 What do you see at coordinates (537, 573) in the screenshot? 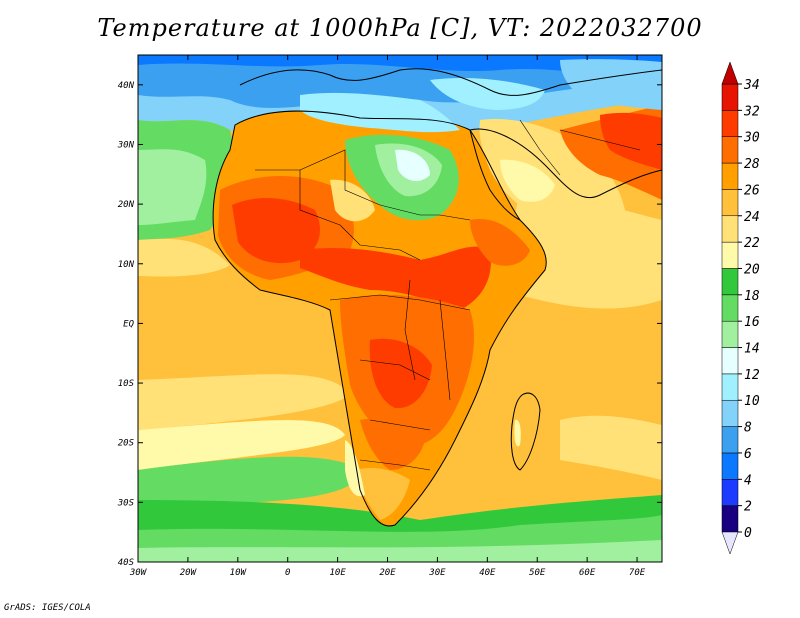
I see `lon-label: 50E` at bounding box center [537, 573].